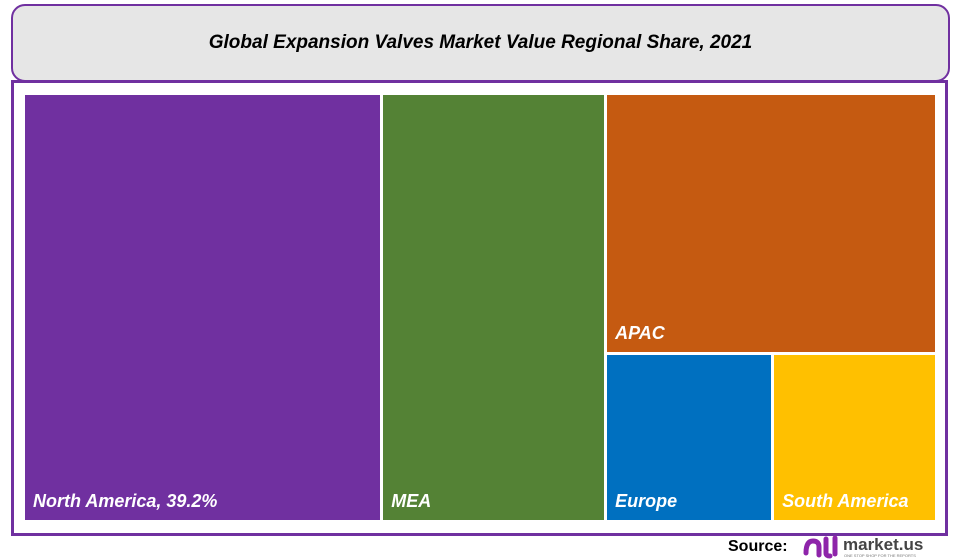 This screenshot has width=960, height=560. Describe the element at coordinates (411, 501) in the screenshot. I see `tile-label: MEA` at that location.